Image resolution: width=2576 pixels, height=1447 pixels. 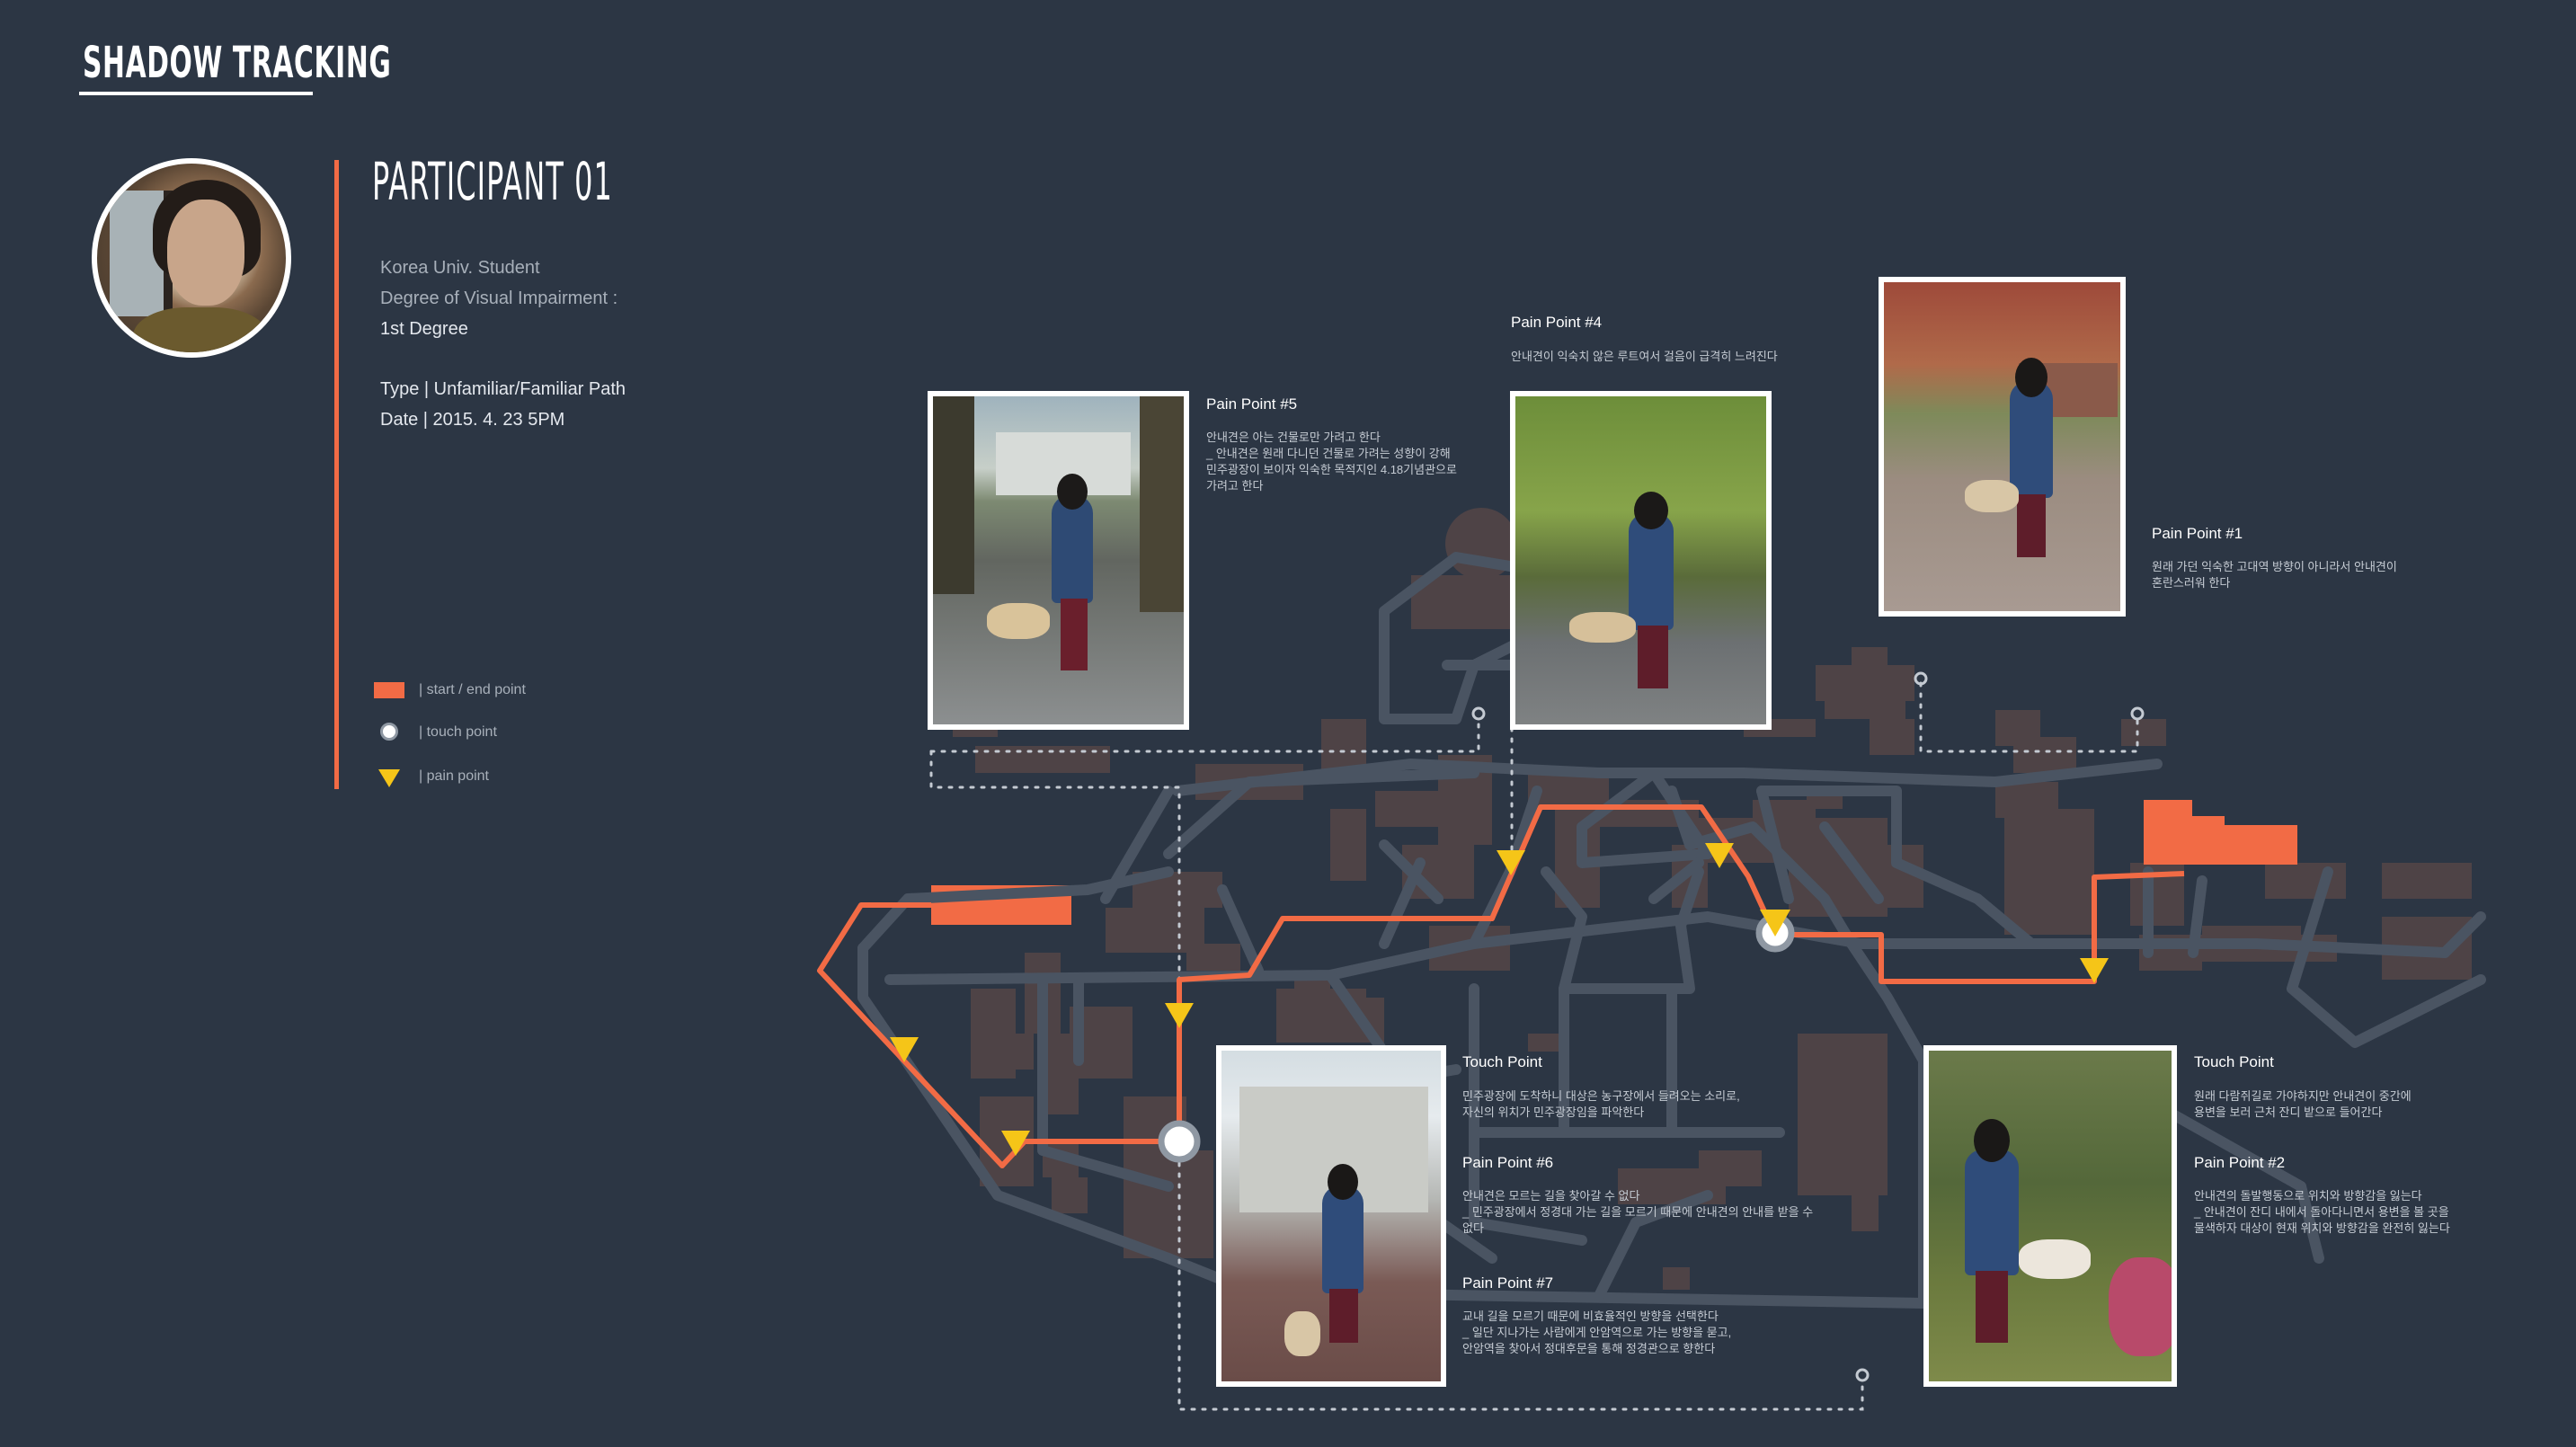 What do you see at coordinates (492, 181) in the screenshot?
I see `participant-name: PARTICIPANT 01` at bounding box center [492, 181].